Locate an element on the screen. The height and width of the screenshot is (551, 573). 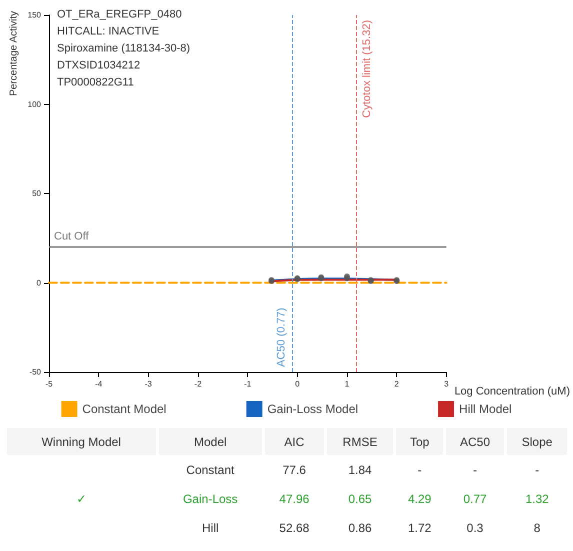
text: 1.32 is located at coordinates (537, 499).